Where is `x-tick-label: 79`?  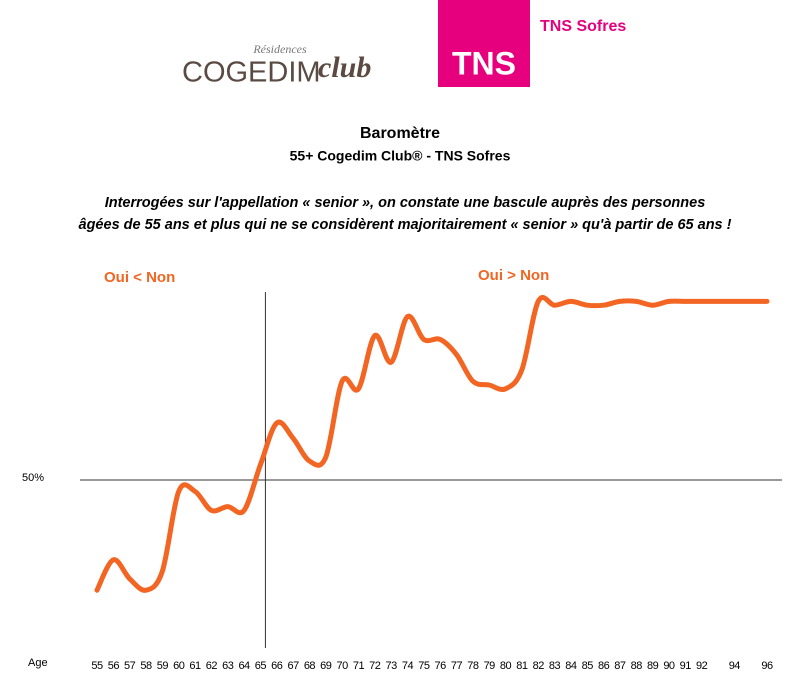 x-tick-label: 79 is located at coordinates (490, 666).